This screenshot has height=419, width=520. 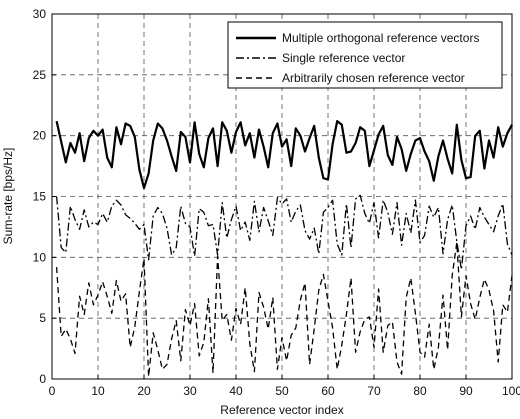 What do you see at coordinates (40, 136) in the screenshot?
I see `y-tick-label: 20` at bounding box center [40, 136].